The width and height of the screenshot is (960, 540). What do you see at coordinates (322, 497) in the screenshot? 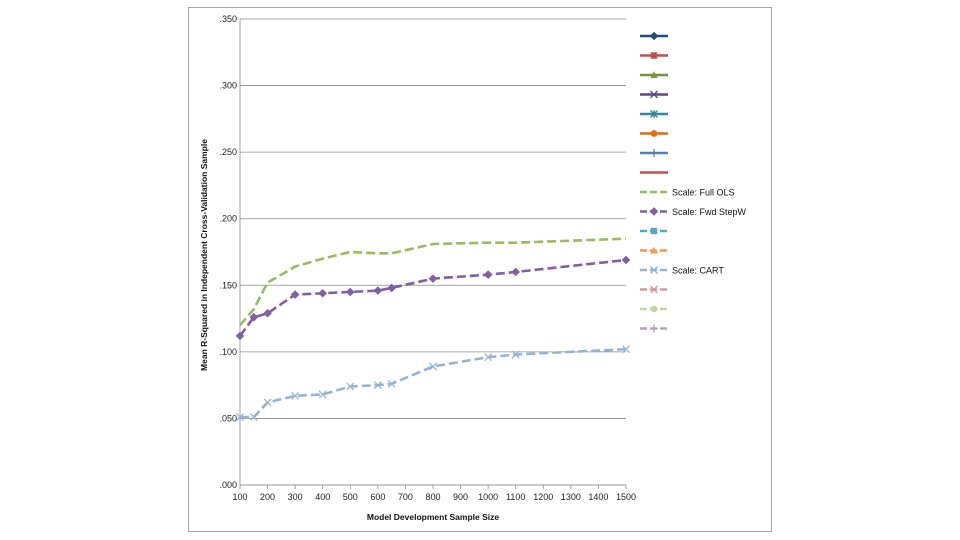
I see `x-tick-label: 400` at bounding box center [322, 497].